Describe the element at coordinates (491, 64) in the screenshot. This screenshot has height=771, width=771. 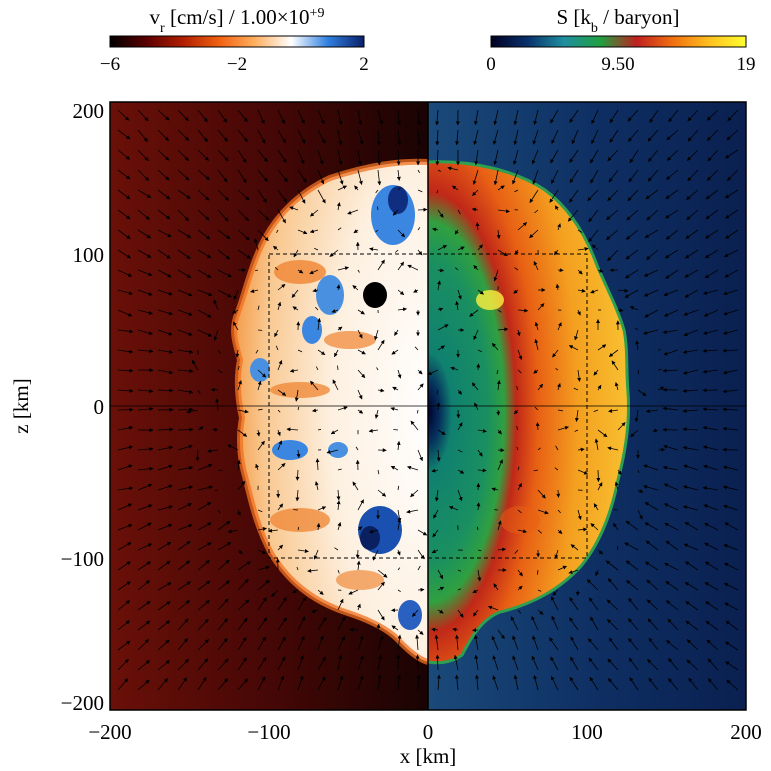
I see `entropy-colorbar-tick-min: 0` at that location.